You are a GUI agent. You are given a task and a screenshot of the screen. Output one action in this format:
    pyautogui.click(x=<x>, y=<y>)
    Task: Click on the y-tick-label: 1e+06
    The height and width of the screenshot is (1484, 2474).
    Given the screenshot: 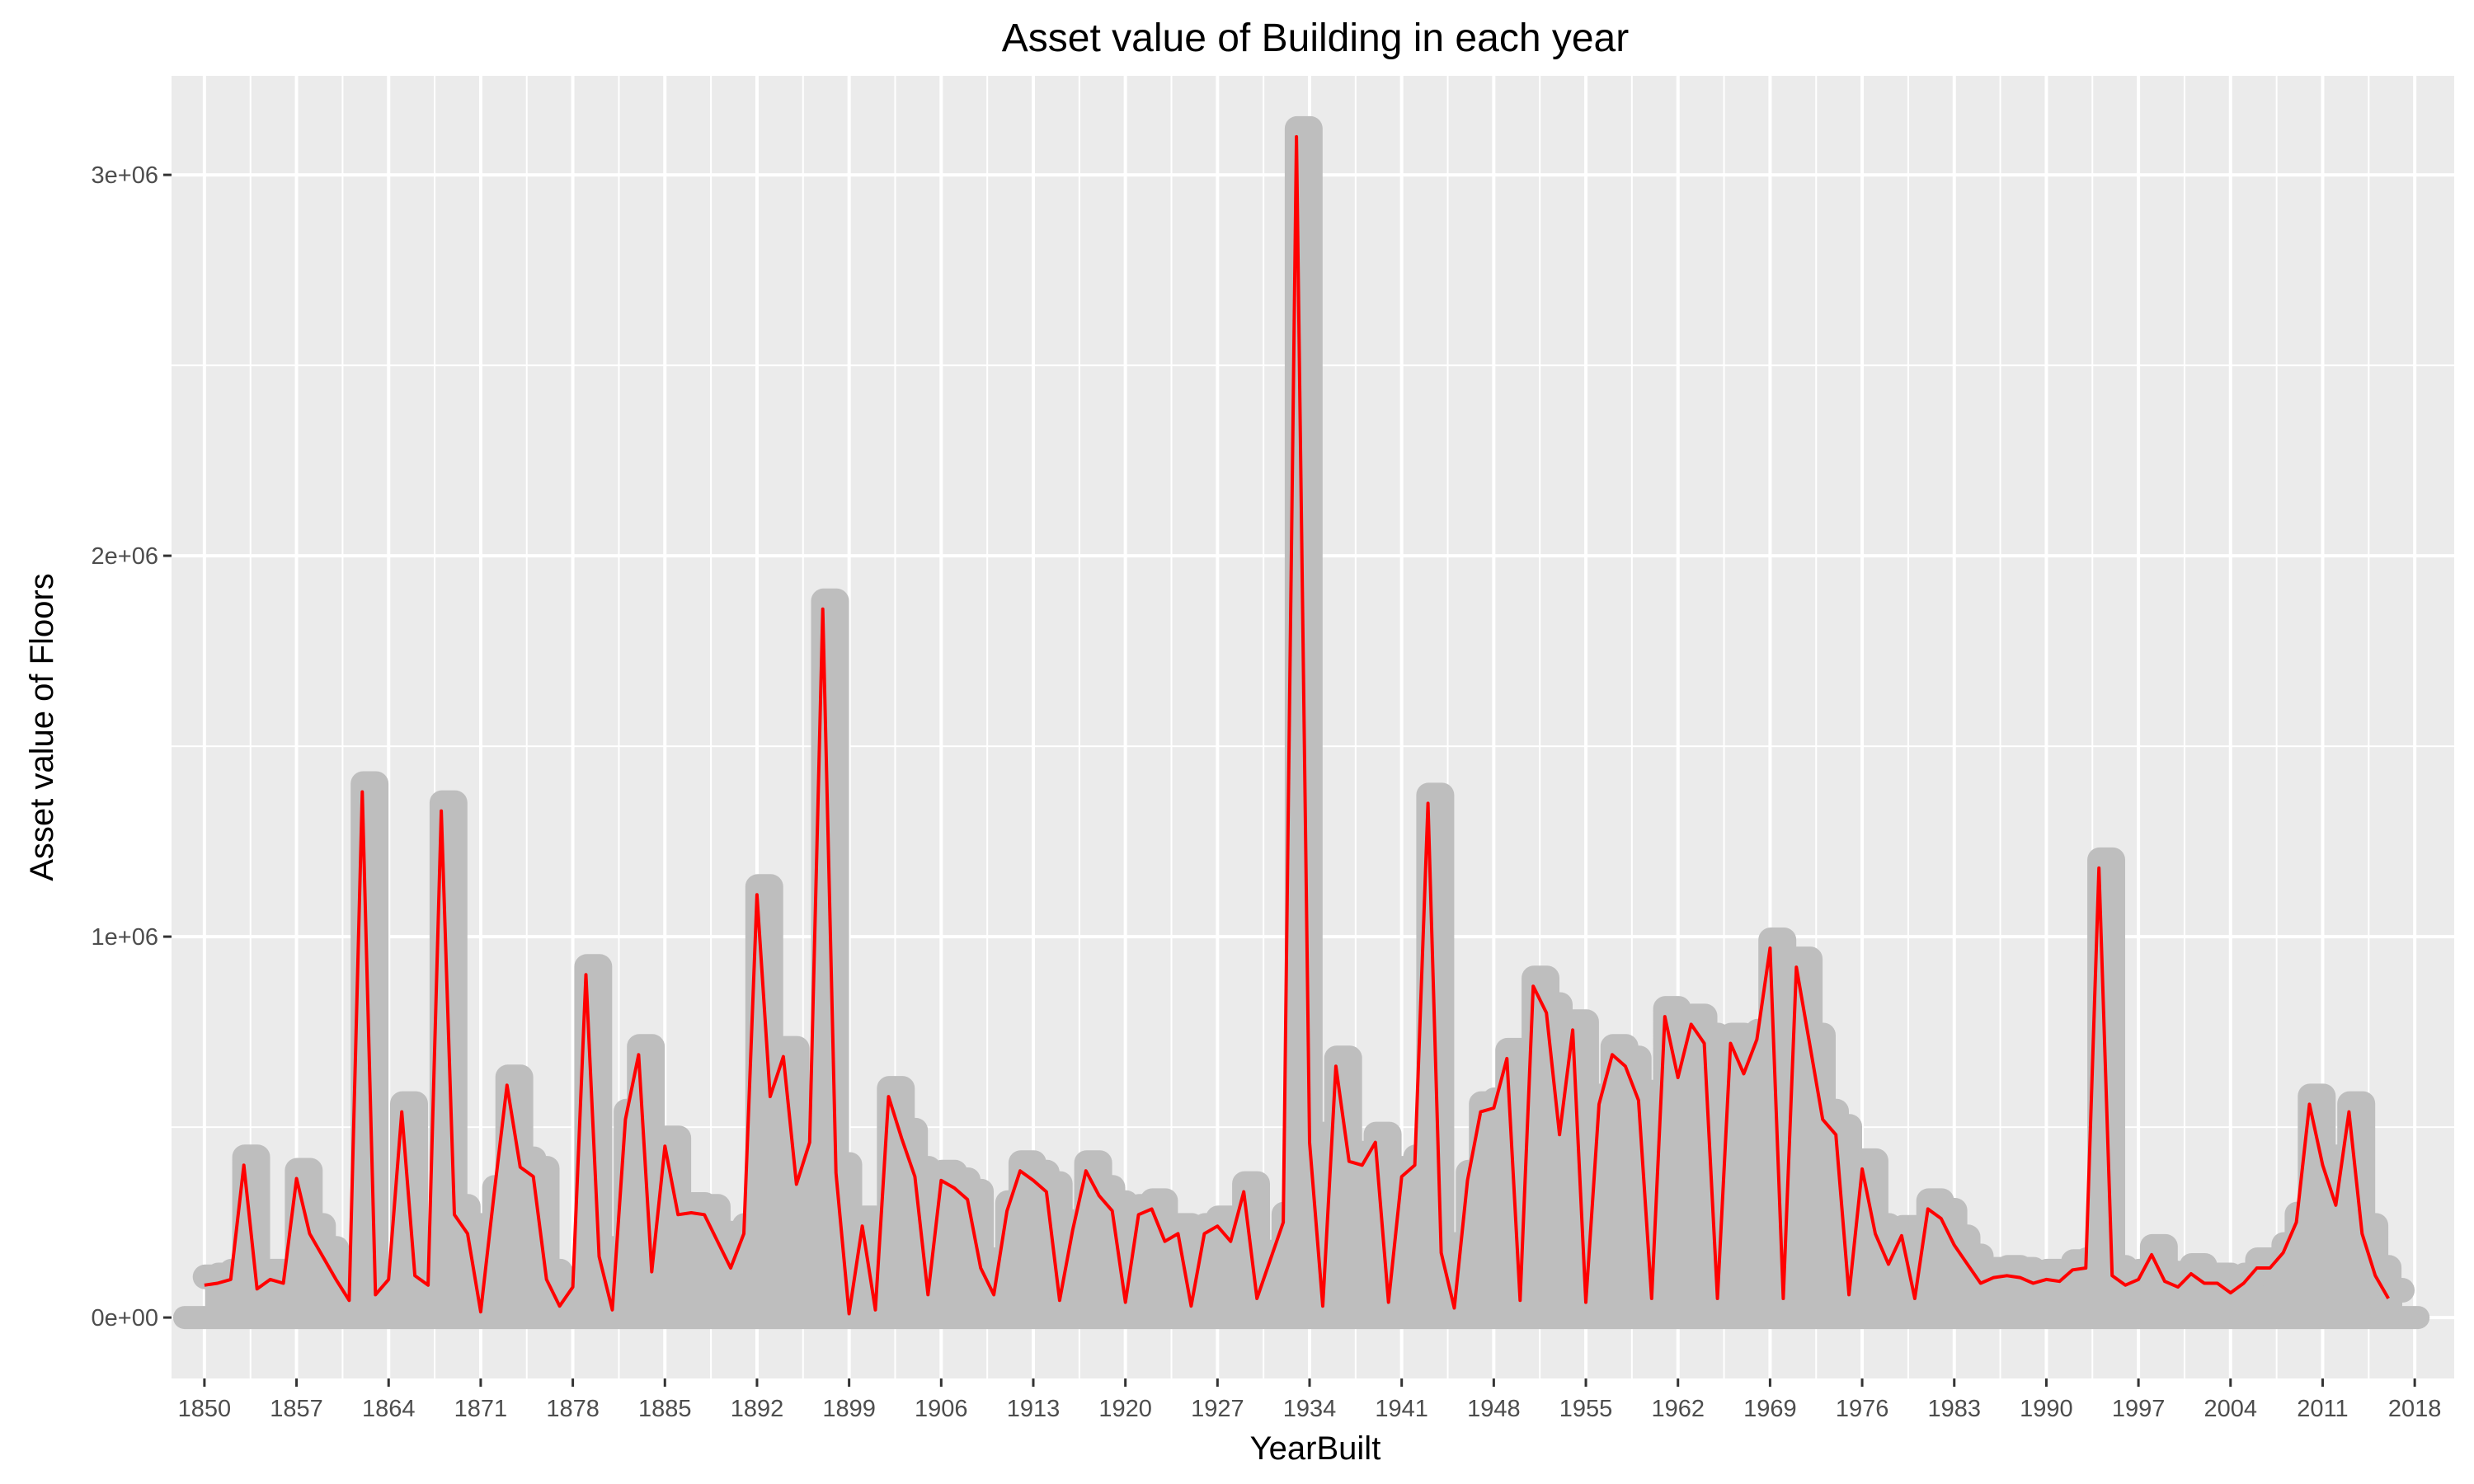 What is the action you would take?
    pyautogui.click(x=125, y=937)
    